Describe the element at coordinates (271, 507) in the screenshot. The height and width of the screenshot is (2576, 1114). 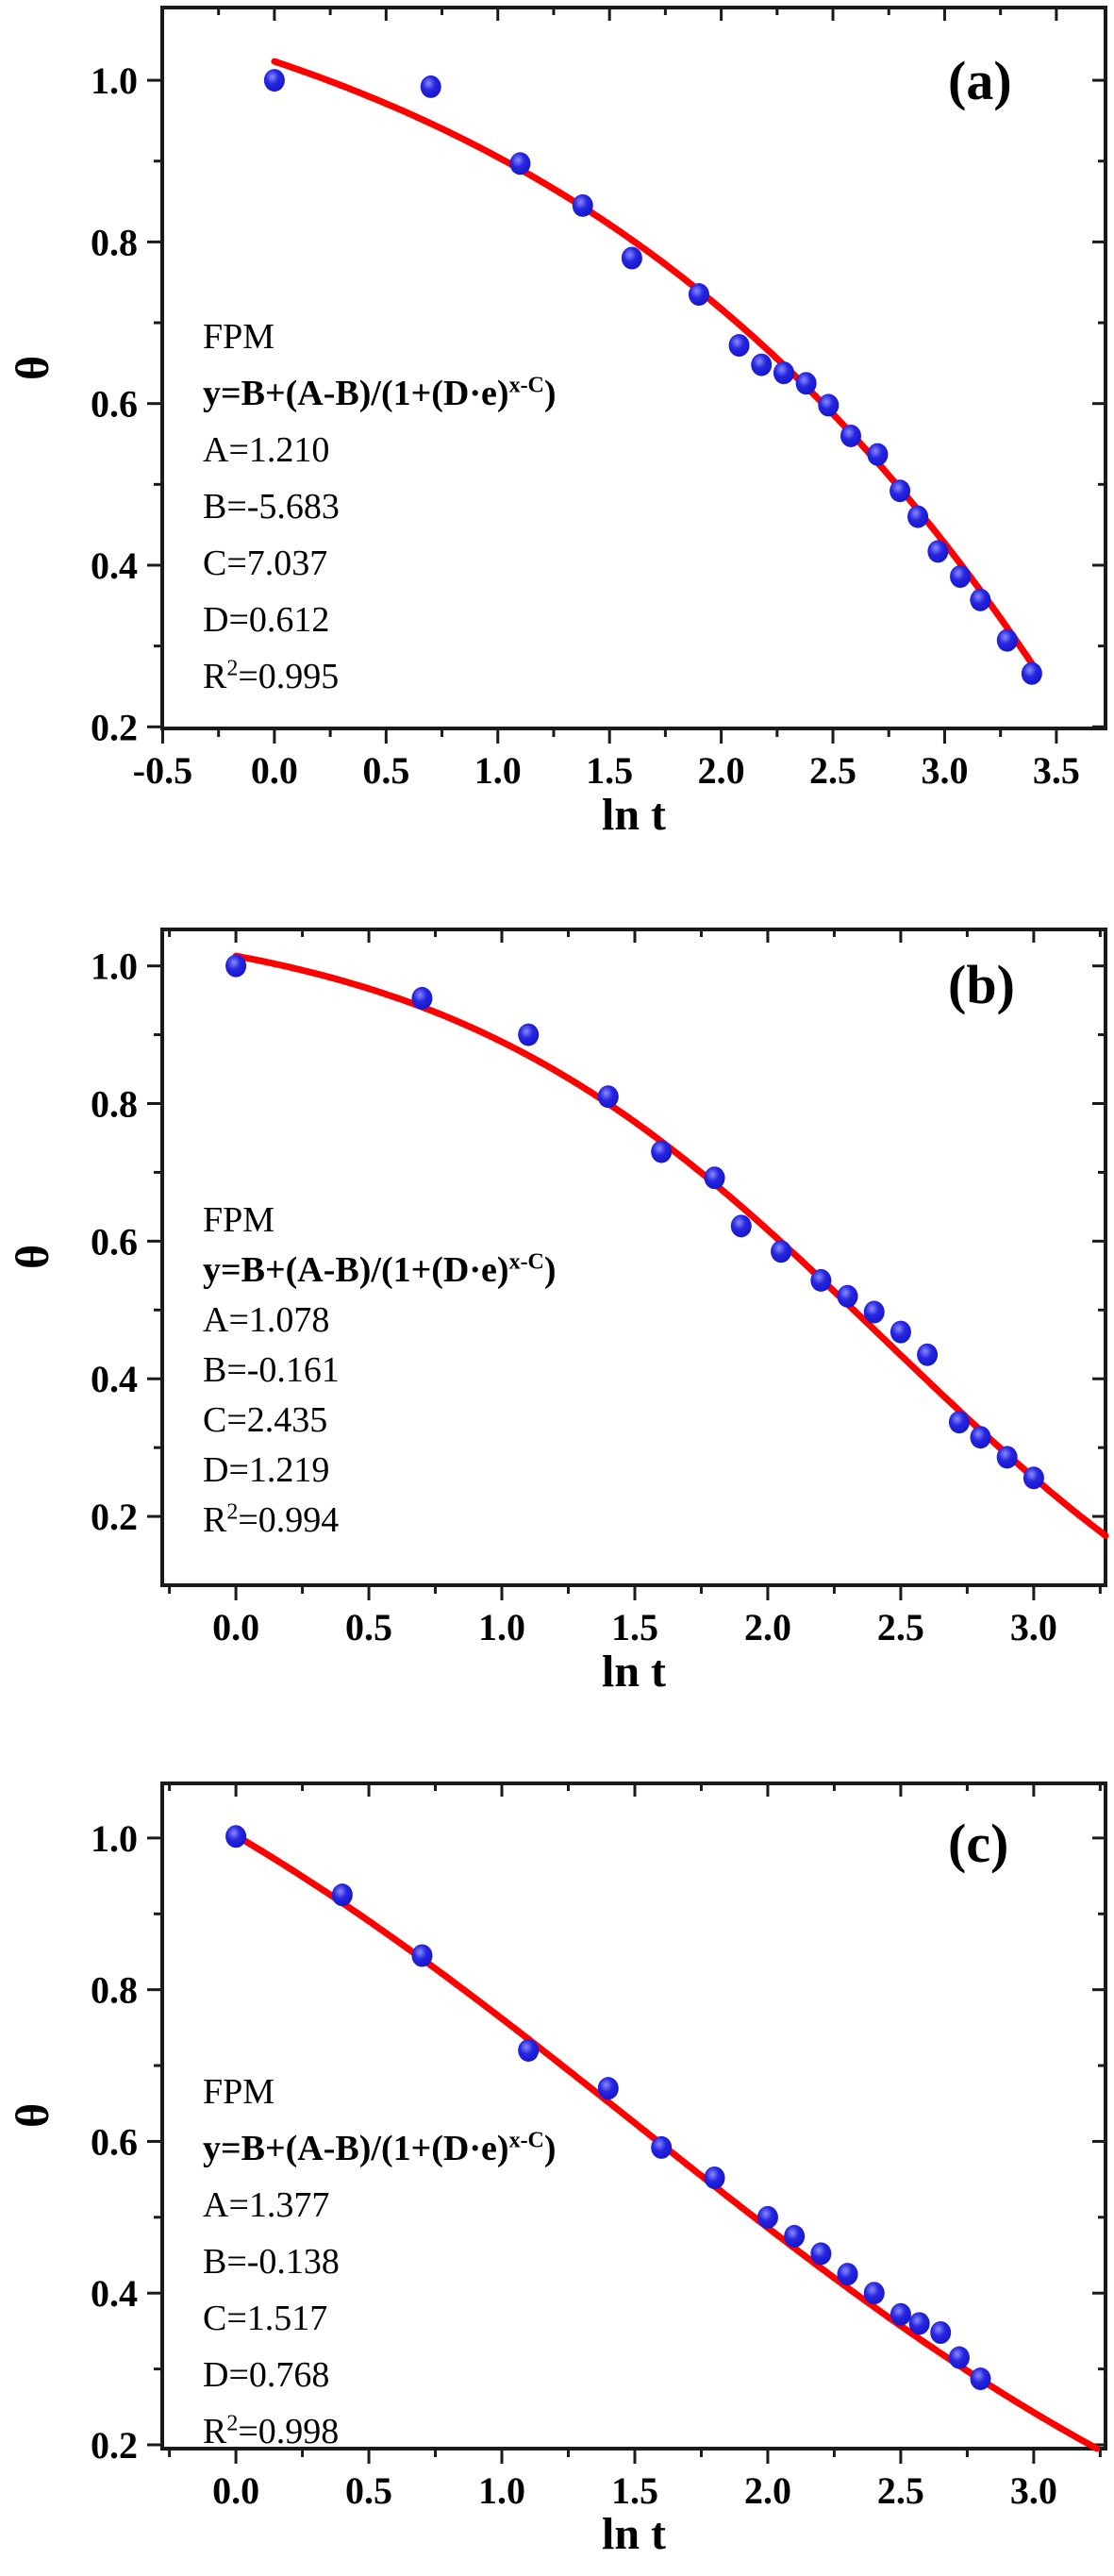
I see `param-b: B=-5.683` at that location.